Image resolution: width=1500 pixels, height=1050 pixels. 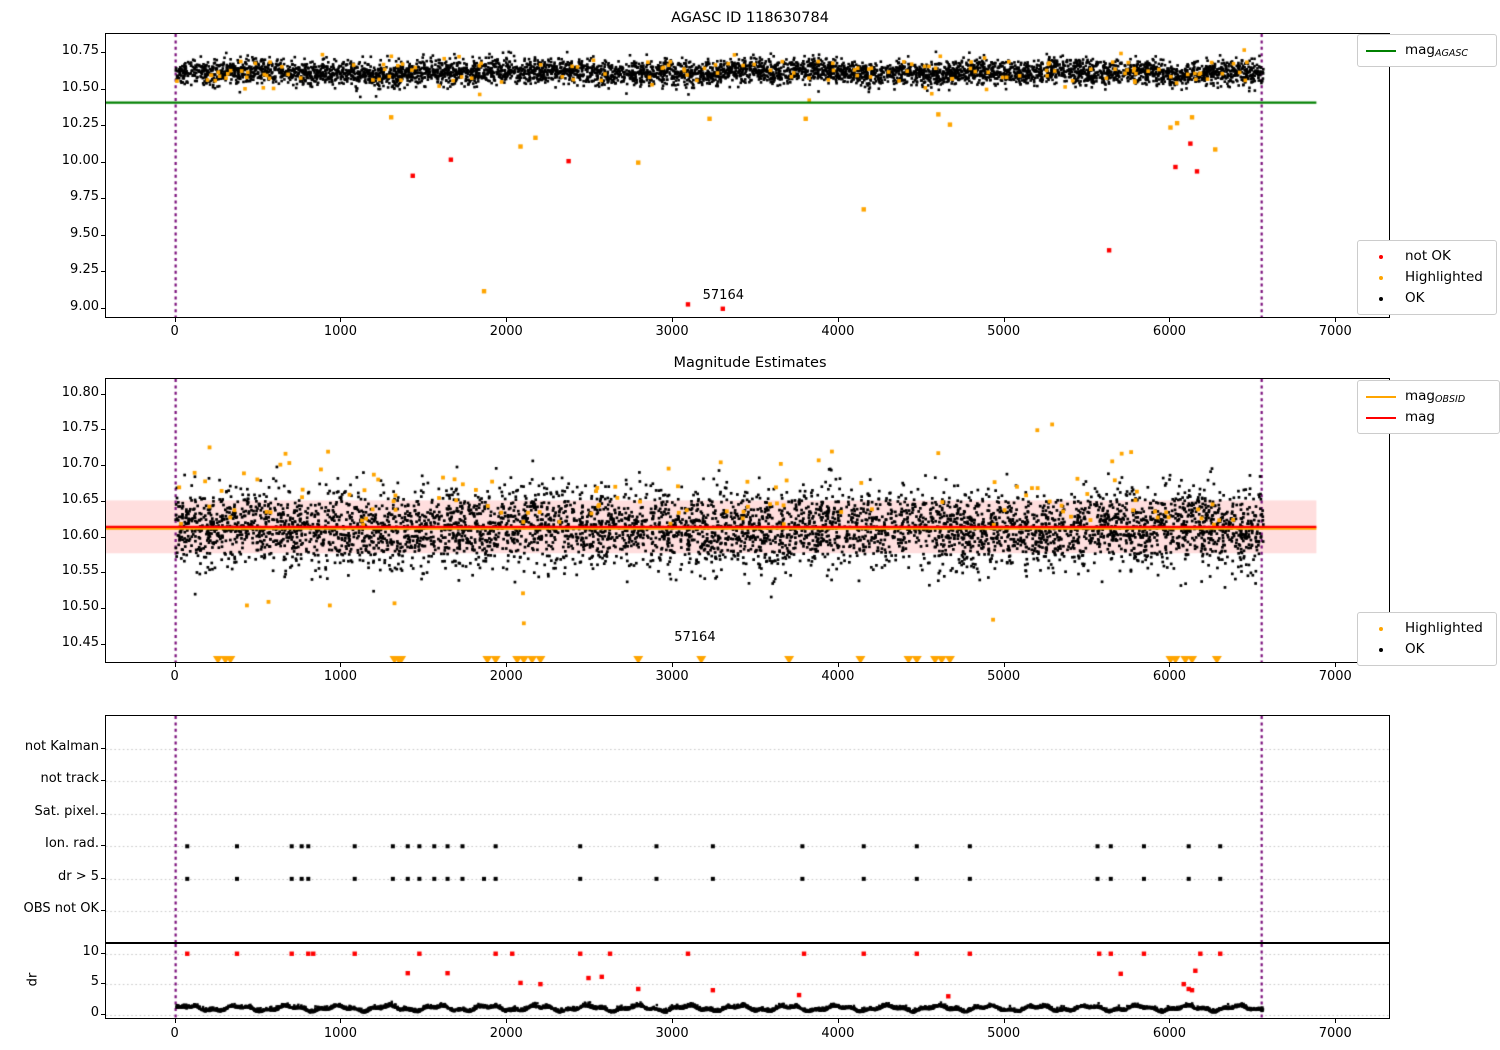 What do you see at coordinates (84, 197) in the screenshot?
I see `panel1-ytick-9.75: 9.75` at bounding box center [84, 197].